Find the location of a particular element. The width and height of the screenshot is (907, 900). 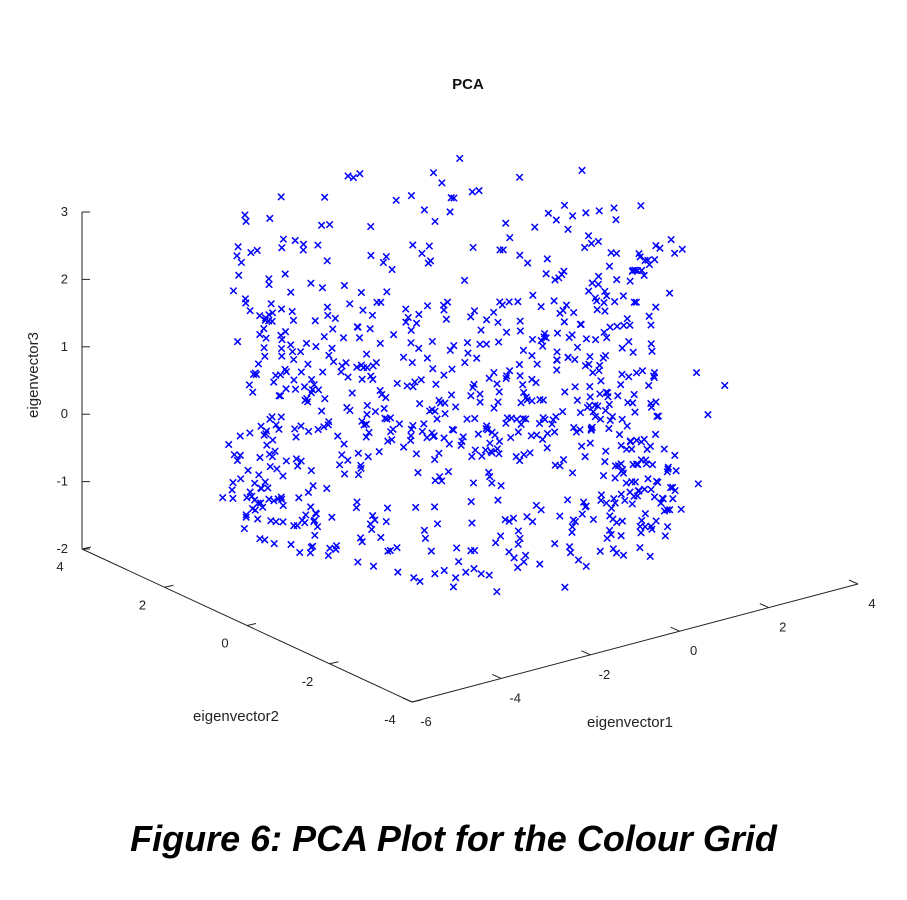

x-tick-label: -6 is located at coordinates (426, 721).